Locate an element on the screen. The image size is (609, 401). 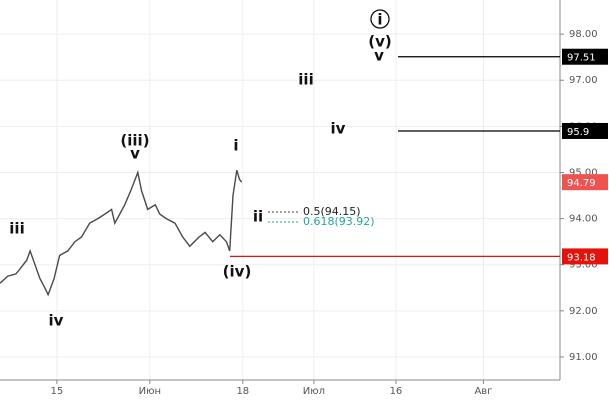
wave-circle is located at coordinates (380, 19).